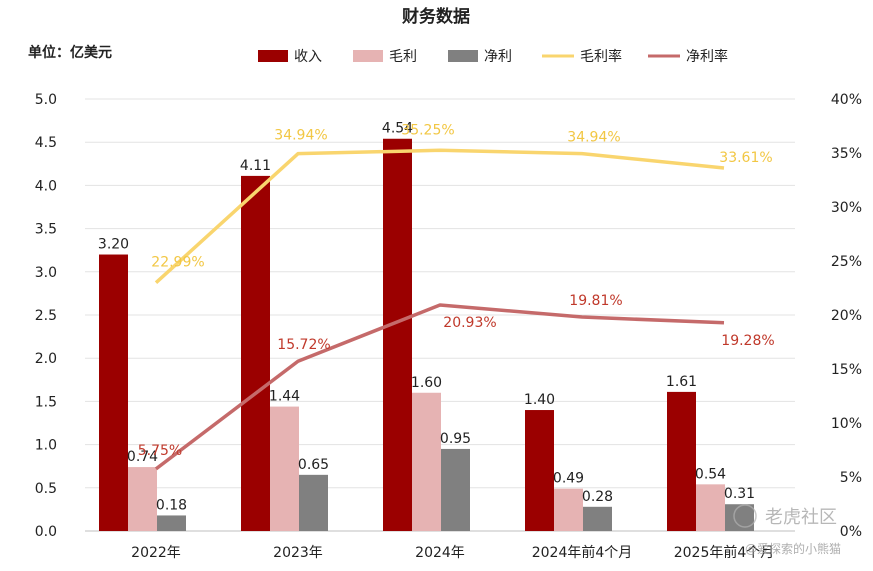 The width and height of the screenshot is (873, 571). I want to click on left-axis-tick: 3.0, so click(46, 273).